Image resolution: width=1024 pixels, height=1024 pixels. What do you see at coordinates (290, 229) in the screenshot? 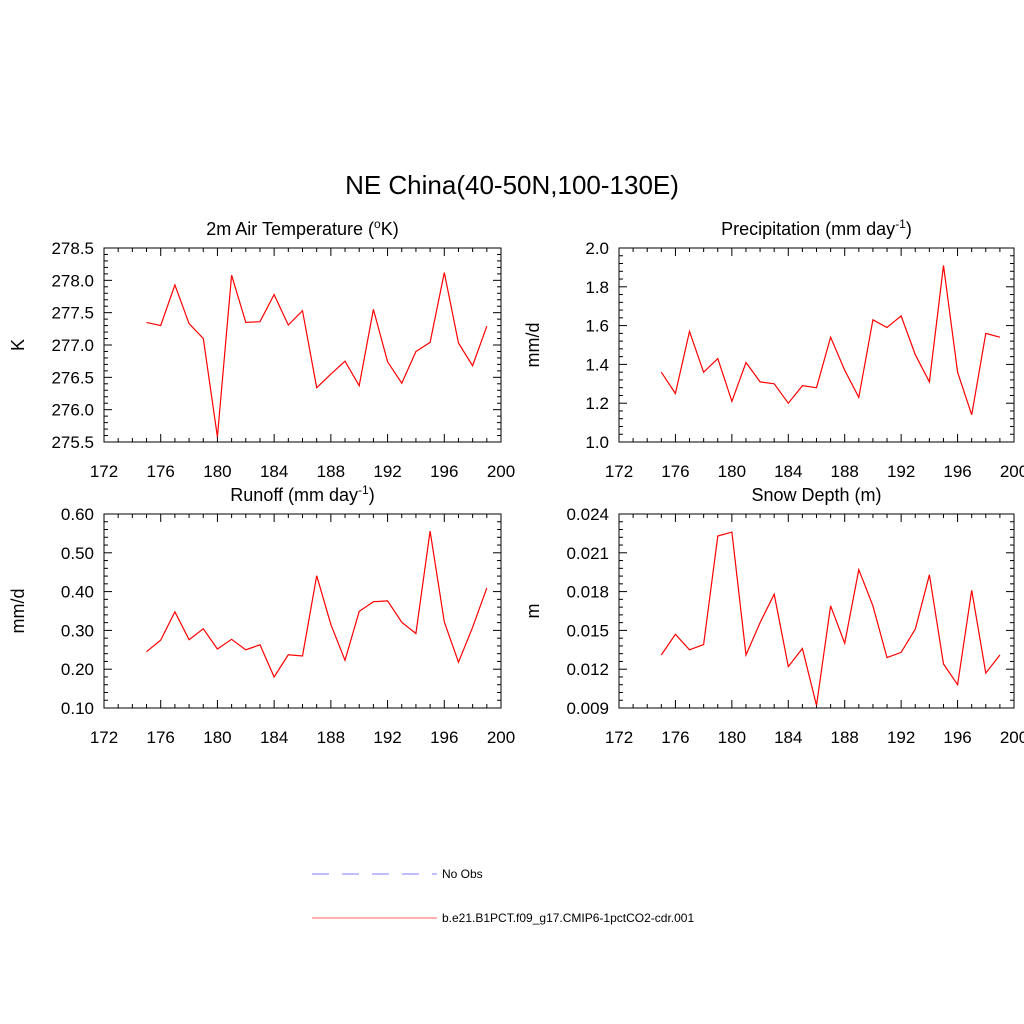
I see `panel-title-main: 2m Air Temperature (` at bounding box center [290, 229].